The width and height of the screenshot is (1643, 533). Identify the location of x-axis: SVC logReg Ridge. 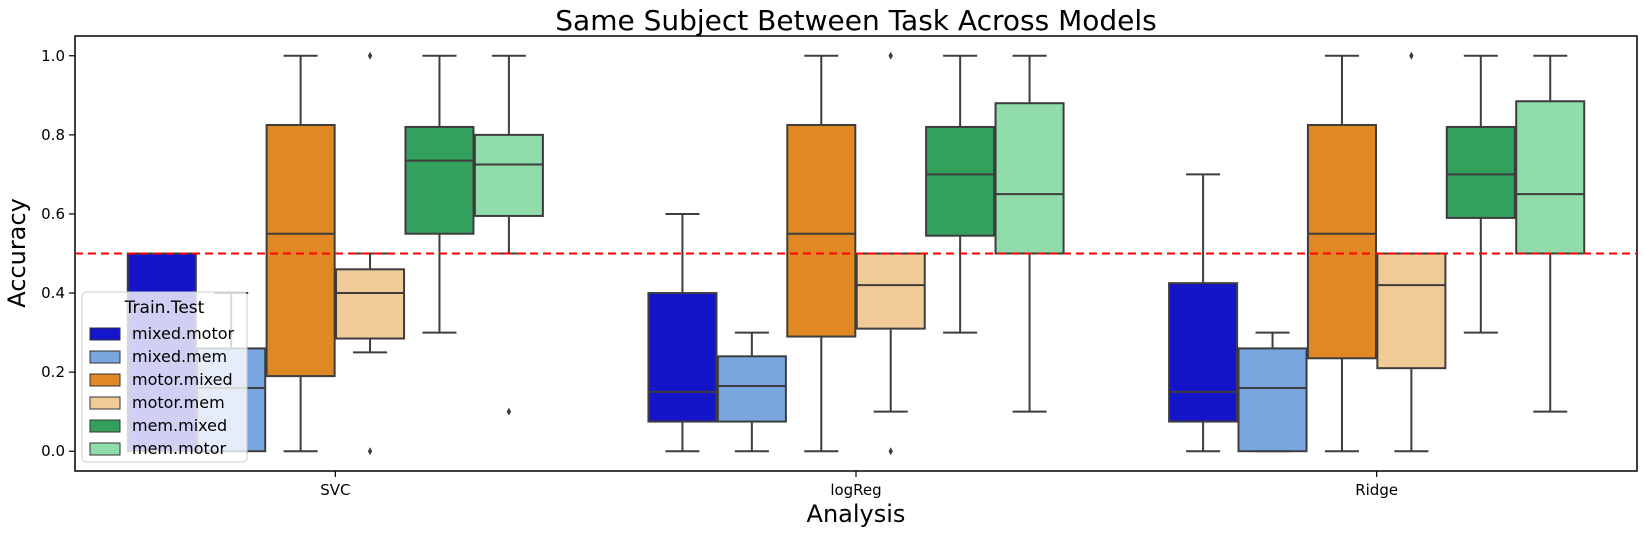
(859, 485).